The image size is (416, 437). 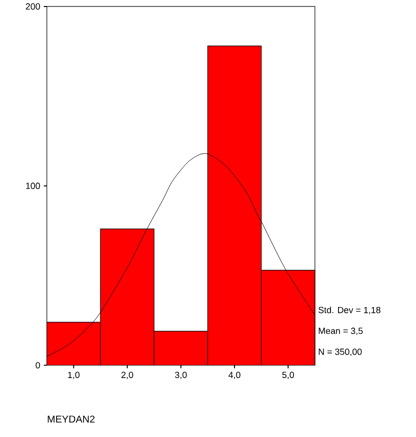 I want to click on text: Mean = 3,5, so click(x=341, y=332).